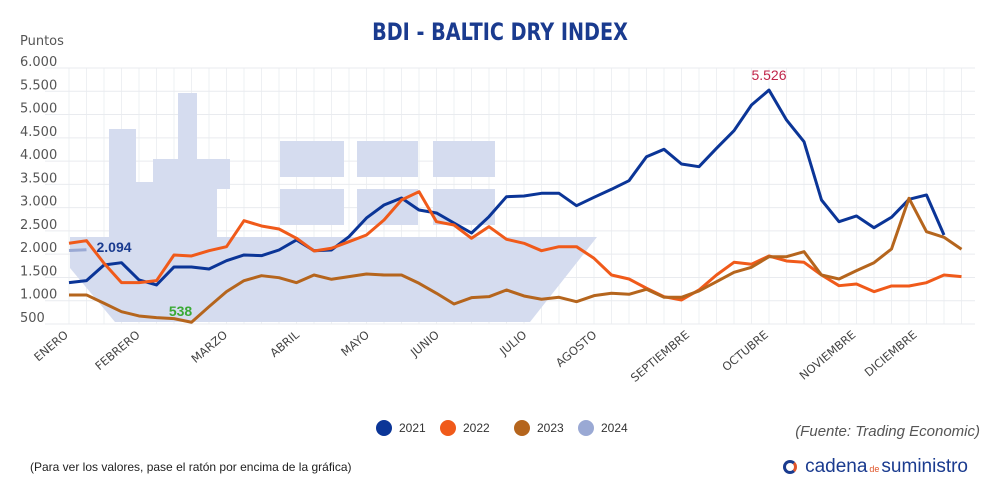 Image resolution: width=1000 pixels, height=500 pixels. Describe the element at coordinates (500, 33) in the screenshot. I see `chart-title: BDI - BALTIC DRY INDEX` at that location.